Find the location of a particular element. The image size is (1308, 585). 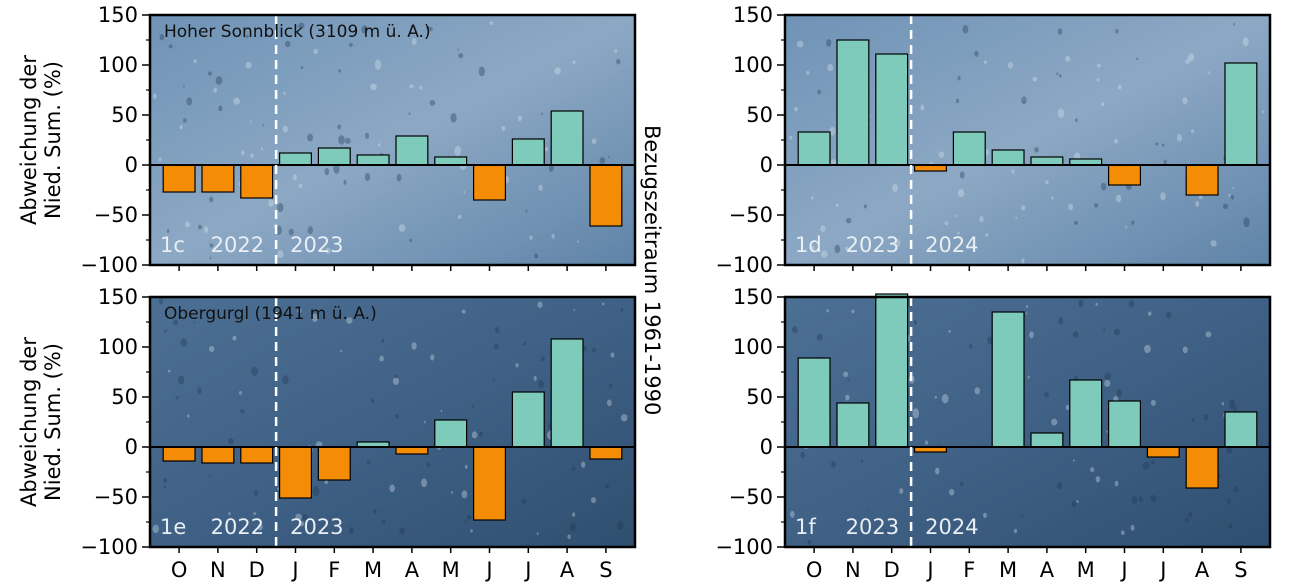

year-left-label: 2023 is located at coordinates (872, 527).